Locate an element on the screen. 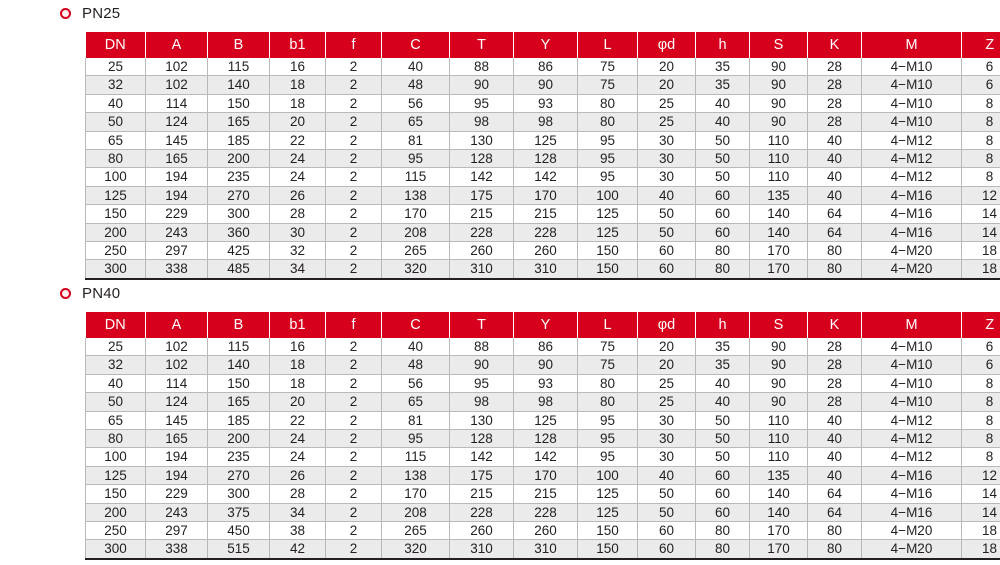 The height and width of the screenshot is (565, 1000). table-cell: 124 is located at coordinates (176, 402).